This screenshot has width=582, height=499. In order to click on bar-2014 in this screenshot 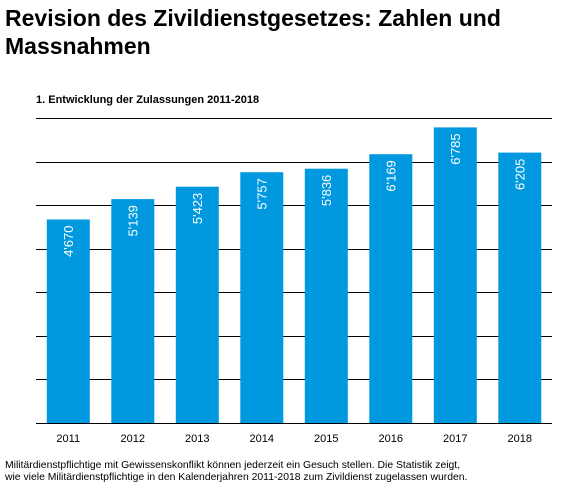, I will do `click(262, 297)`.